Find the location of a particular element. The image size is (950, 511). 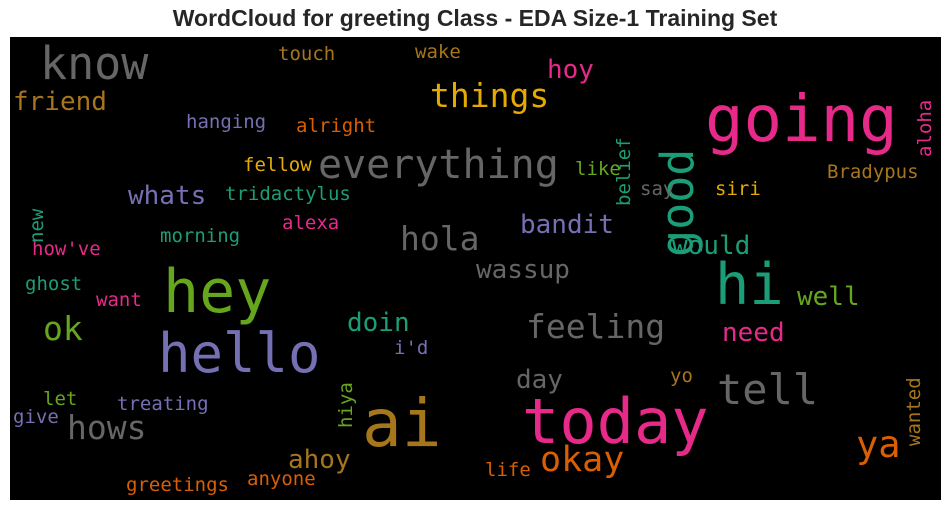

word-greetings: greetings is located at coordinates (177, 485).